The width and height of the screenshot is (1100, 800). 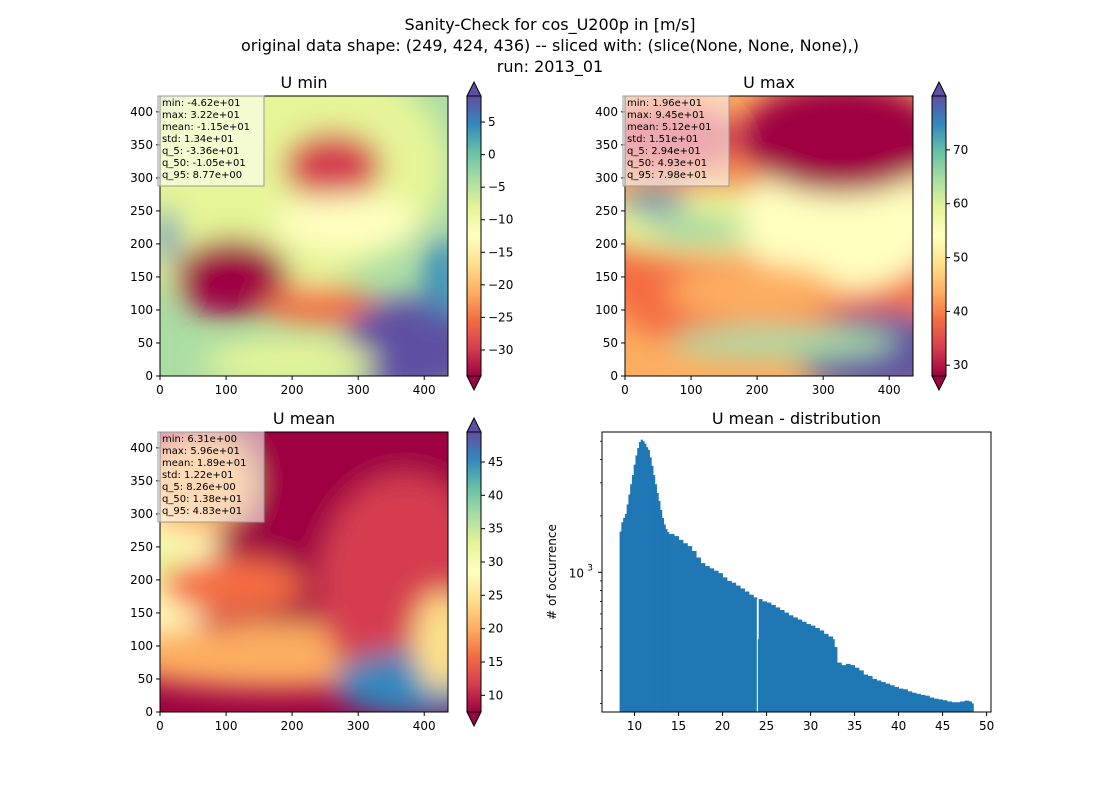 What do you see at coordinates (141, 448) in the screenshot?
I see `y-tick-label: 400` at bounding box center [141, 448].